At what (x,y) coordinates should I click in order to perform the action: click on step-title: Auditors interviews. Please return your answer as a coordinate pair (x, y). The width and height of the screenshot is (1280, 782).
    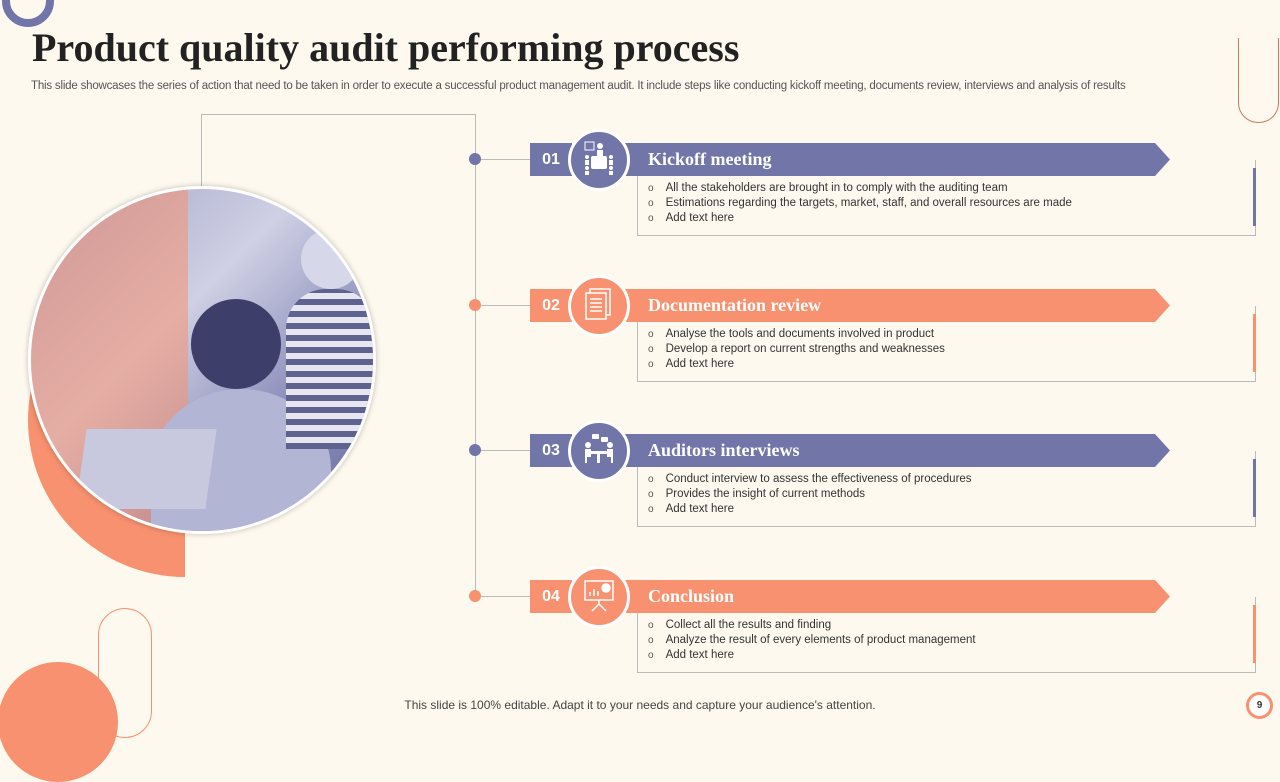
    Looking at the image, I should click on (724, 450).